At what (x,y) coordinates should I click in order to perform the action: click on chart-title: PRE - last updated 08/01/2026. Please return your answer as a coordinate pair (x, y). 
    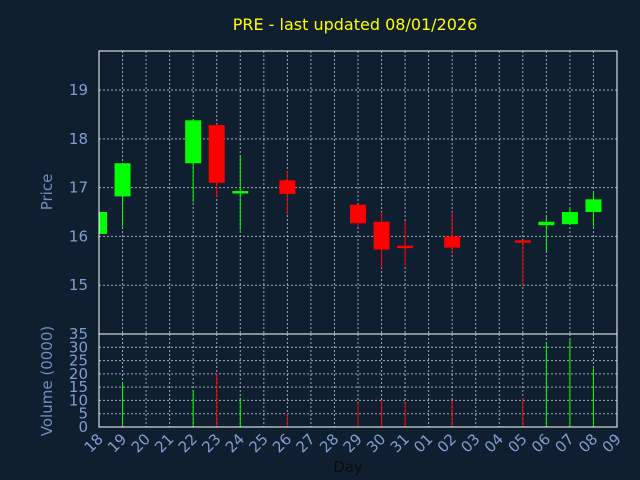
    Looking at the image, I should click on (355, 24).